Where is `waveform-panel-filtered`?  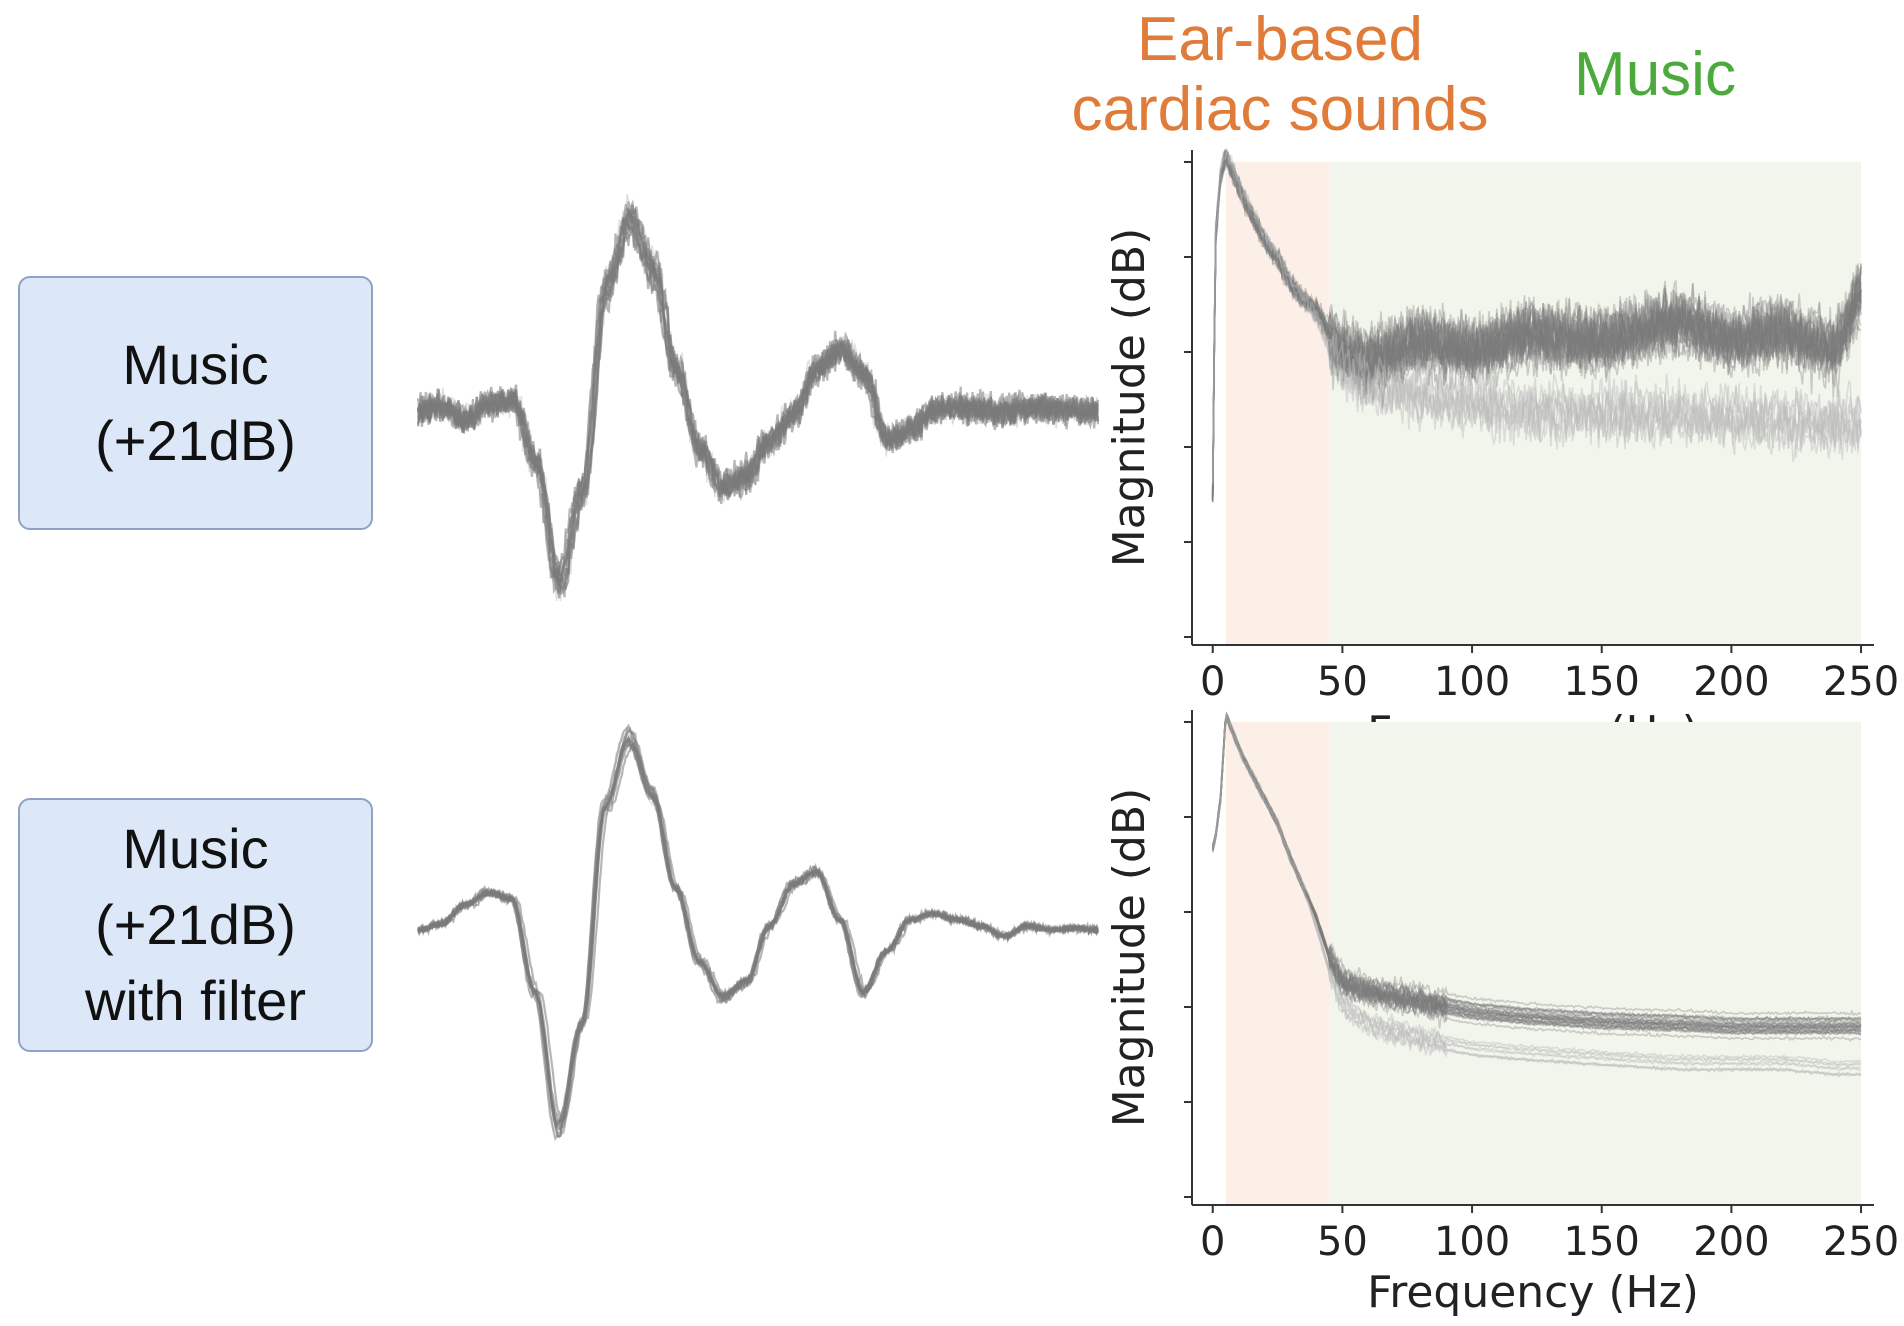 waveform-panel-filtered is located at coordinates (758, 932).